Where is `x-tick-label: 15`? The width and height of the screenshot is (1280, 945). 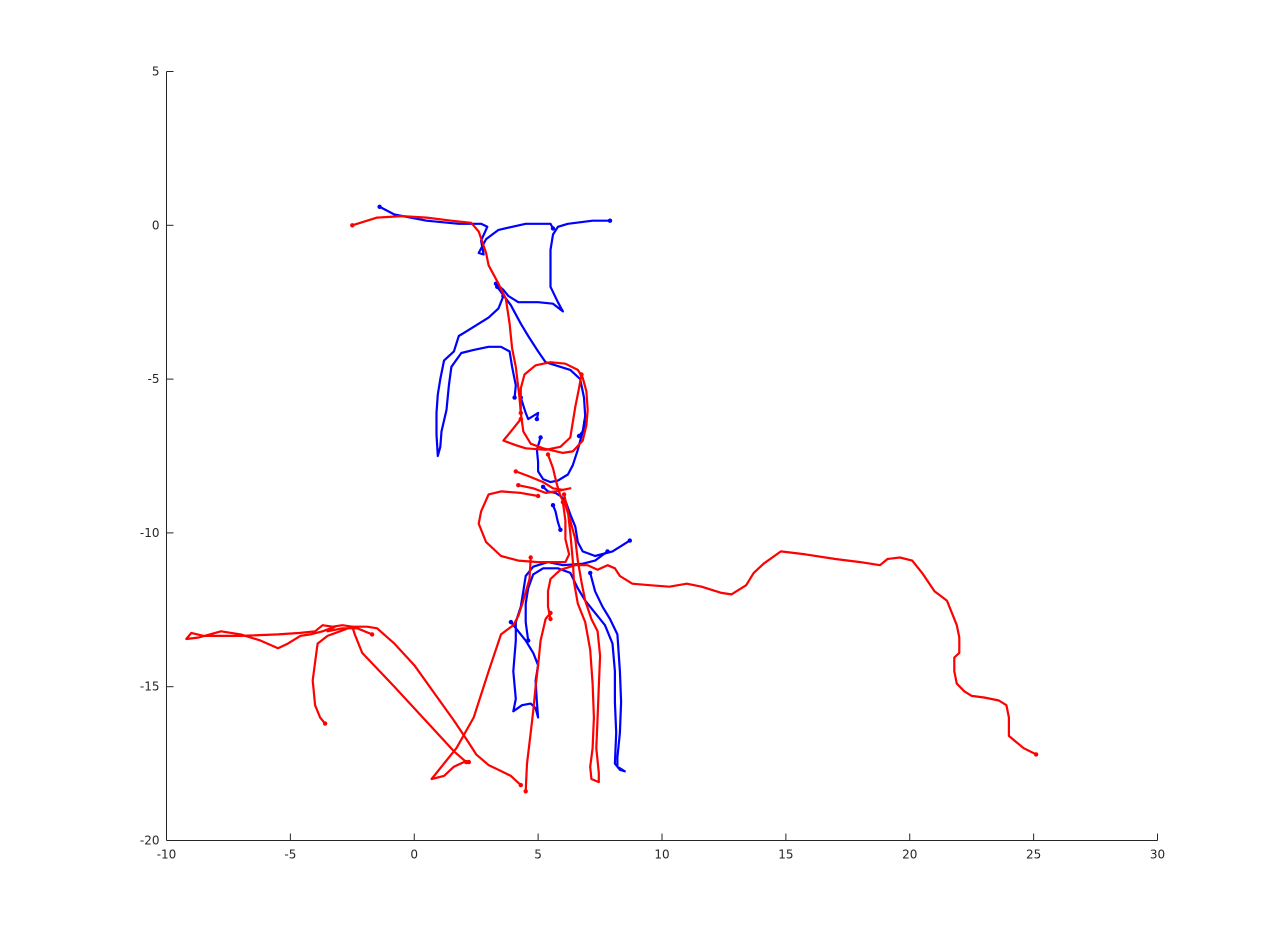 x-tick-label: 15 is located at coordinates (785, 855).